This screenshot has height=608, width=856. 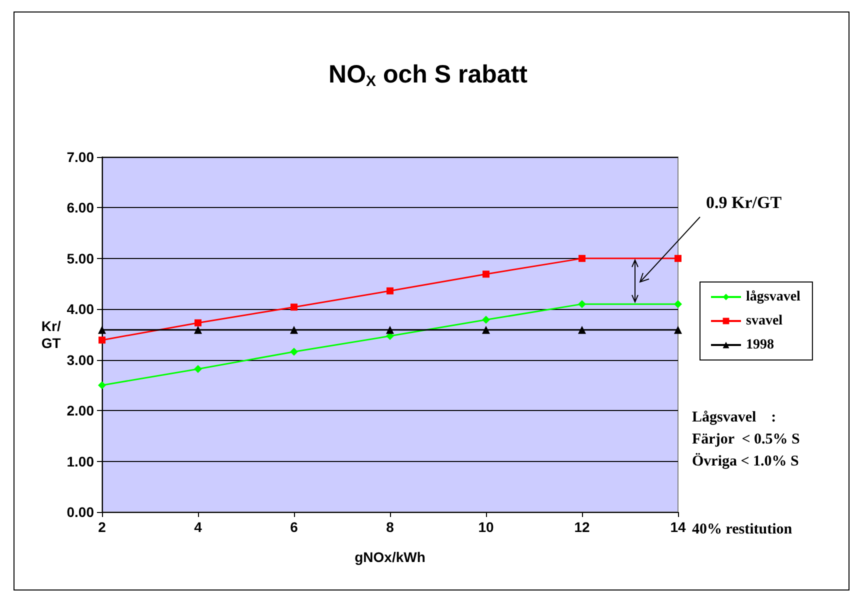 I want to click on y-tick-label: 2.00, so click(x=80, y=410).